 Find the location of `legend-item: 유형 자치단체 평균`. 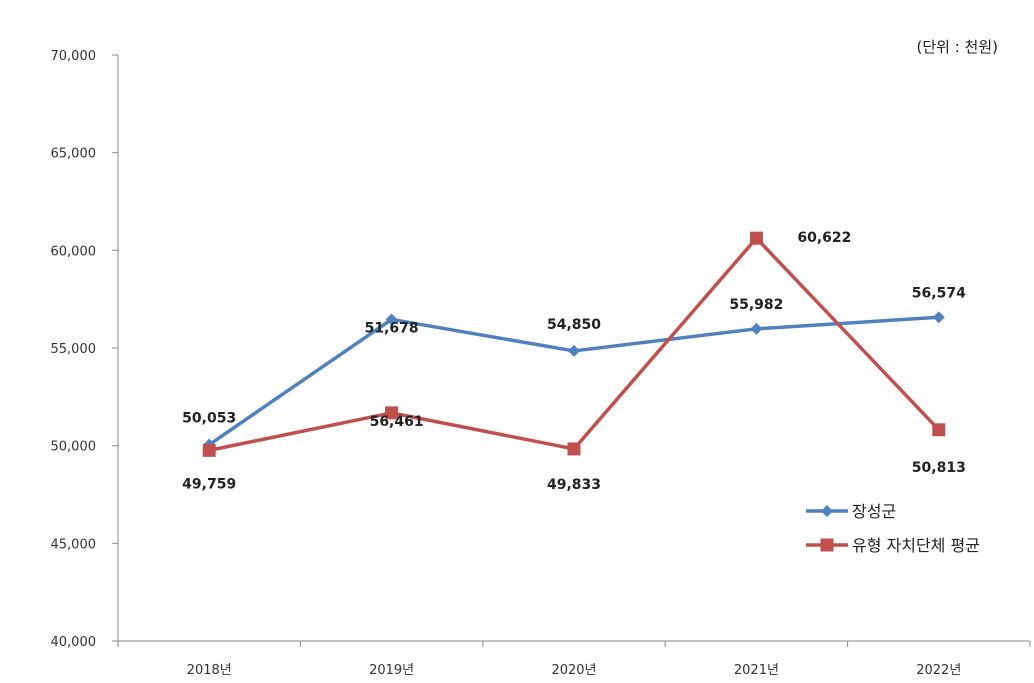

legend-item: 유형 자치단체 평균 is located at coordinates (893, 545).